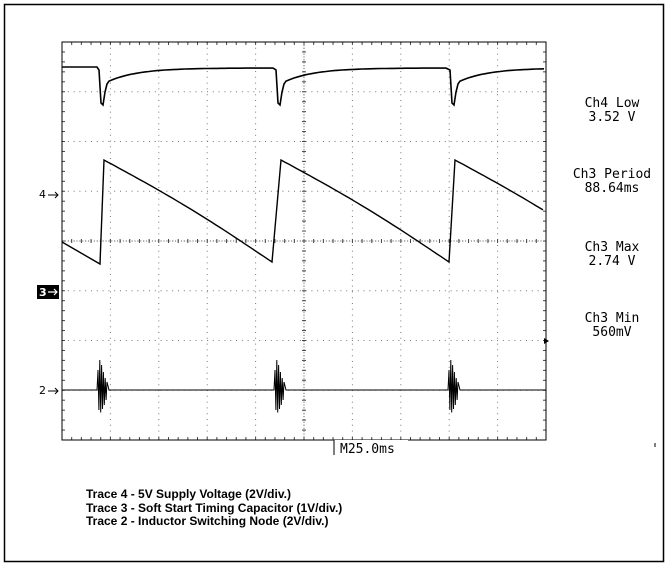 The height and width of the screenshot is (566, 668). I want to click on trigger-arrow, so click(546, 341).